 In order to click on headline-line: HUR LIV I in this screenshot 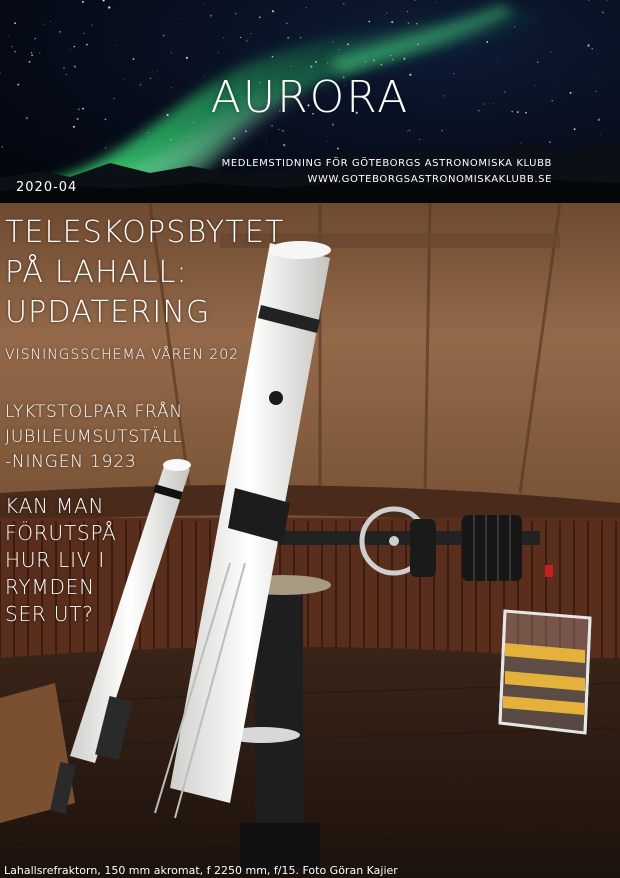, I will do `click(55, 560)`.